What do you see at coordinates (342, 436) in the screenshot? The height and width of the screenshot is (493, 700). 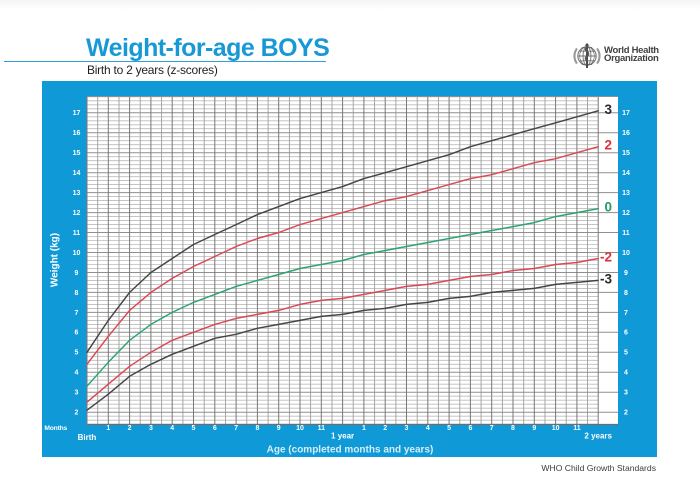 I see `svg-text: 1 year` at bounding box center [342, 436].